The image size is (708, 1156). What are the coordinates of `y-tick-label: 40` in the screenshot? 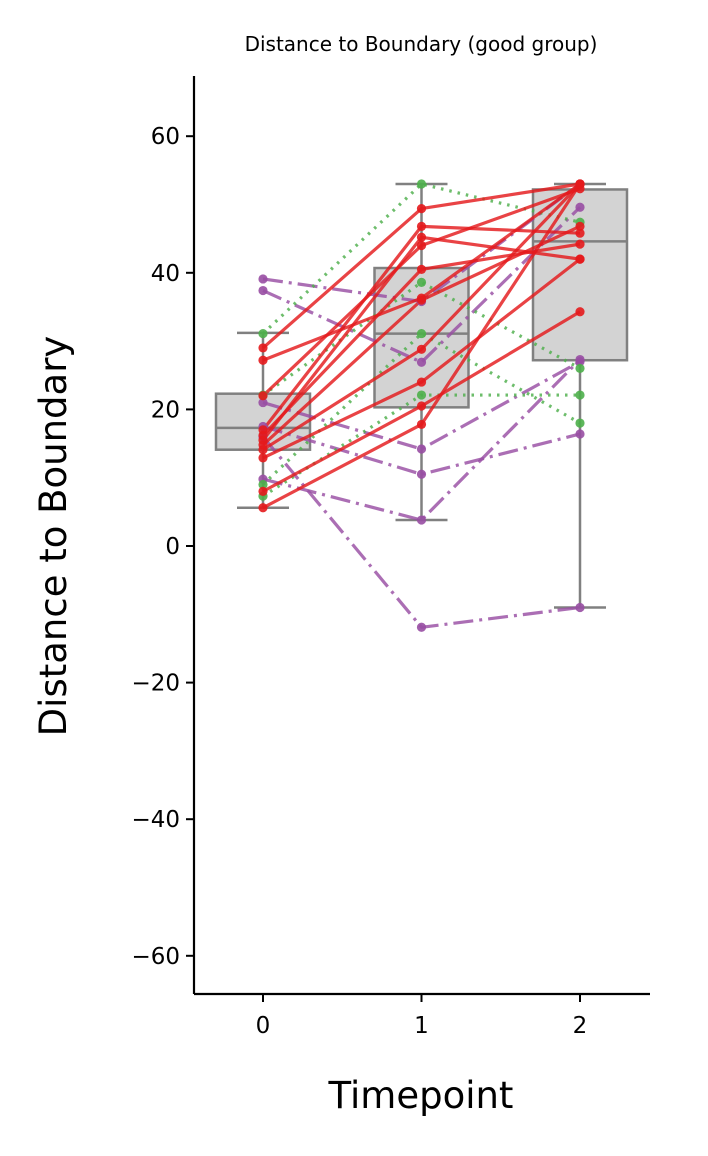 It's located at (165, 274).